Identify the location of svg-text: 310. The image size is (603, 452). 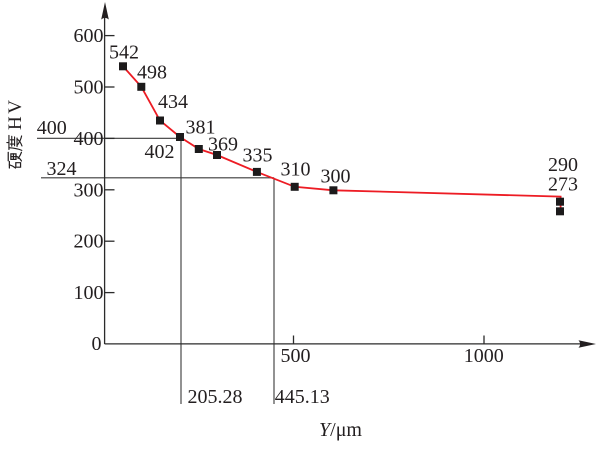
(296, 170).